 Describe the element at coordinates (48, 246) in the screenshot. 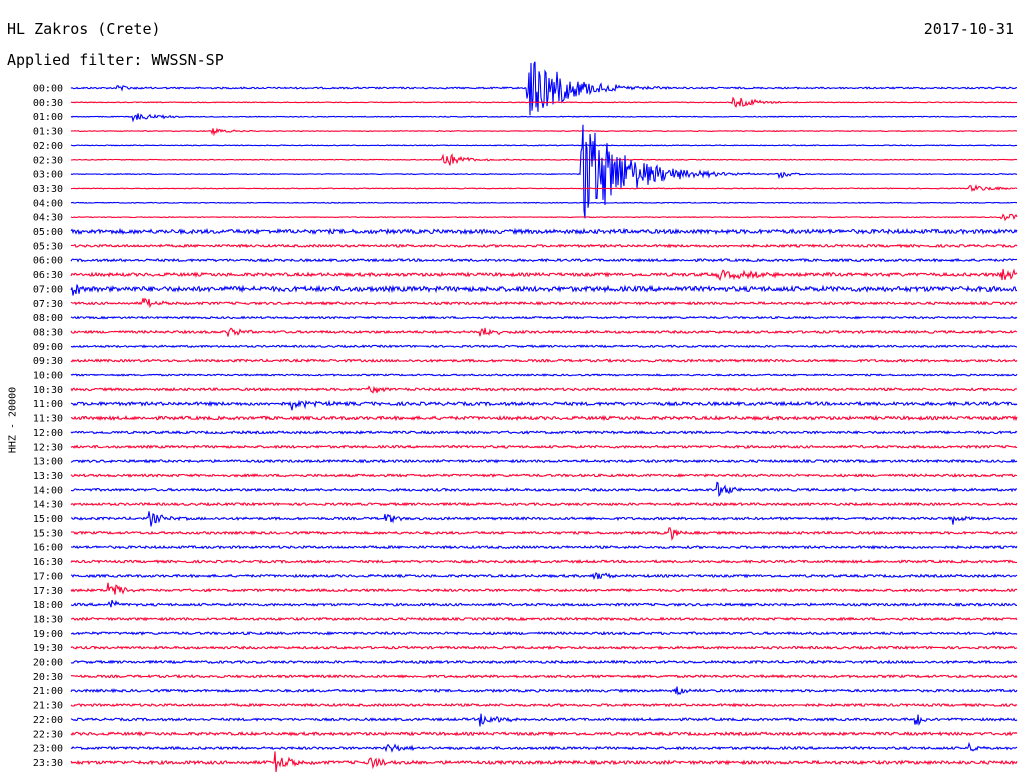

I see `time-tick-label: 05:30` at that location.